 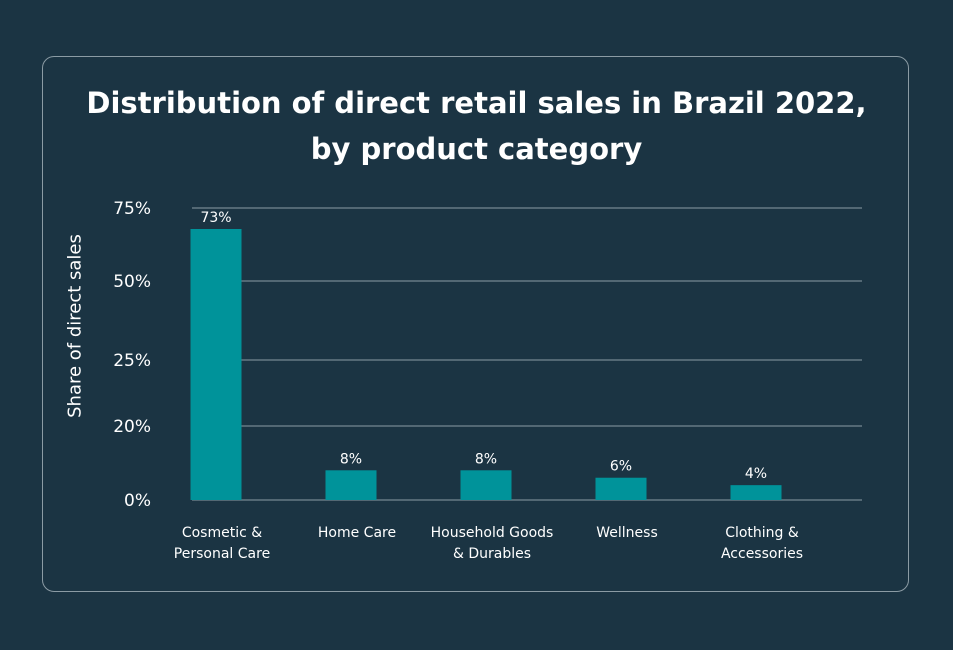 I want to click on x-category-label: Cosmetic & Personal Care, so click(x=222, y=543).